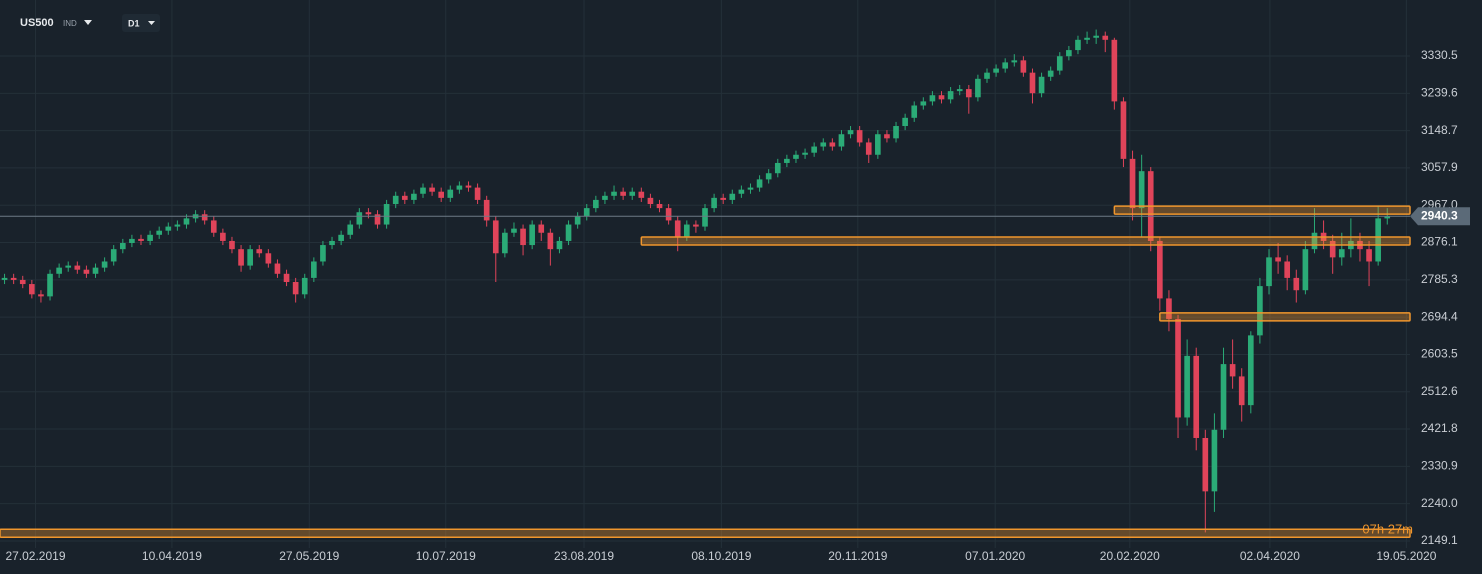 Image resolution: width=1482 pixels, height=574 pixels. I want to click on y-tick-label: 3239.6, so click(1439, 93).